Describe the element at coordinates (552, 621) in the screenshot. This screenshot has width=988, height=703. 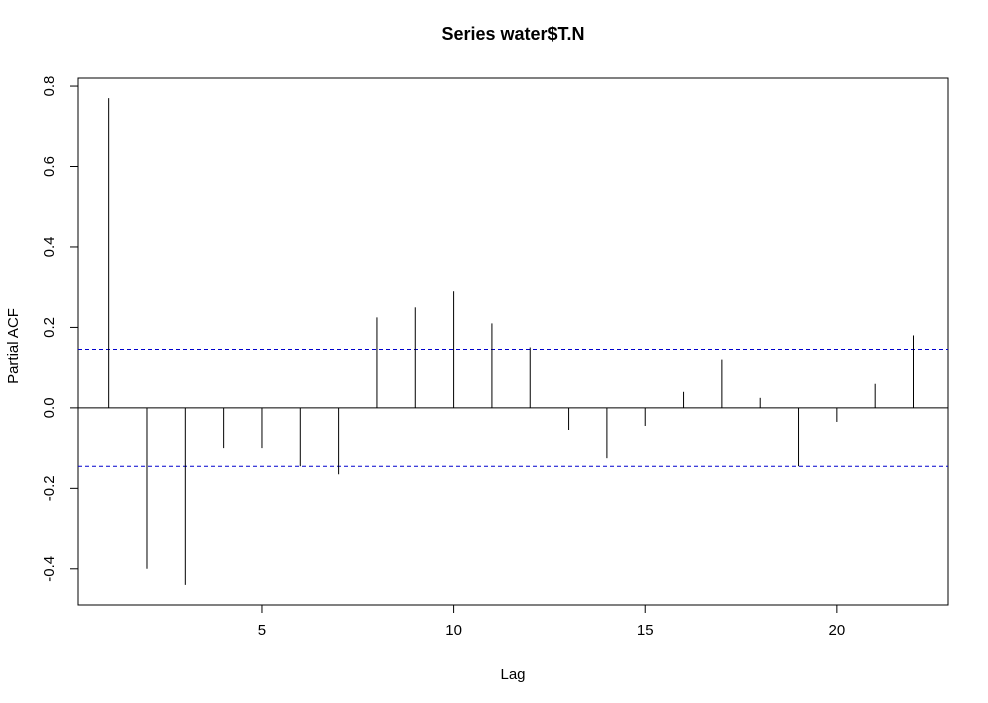
I see `x-axis: 5 10 15 20` at that location.